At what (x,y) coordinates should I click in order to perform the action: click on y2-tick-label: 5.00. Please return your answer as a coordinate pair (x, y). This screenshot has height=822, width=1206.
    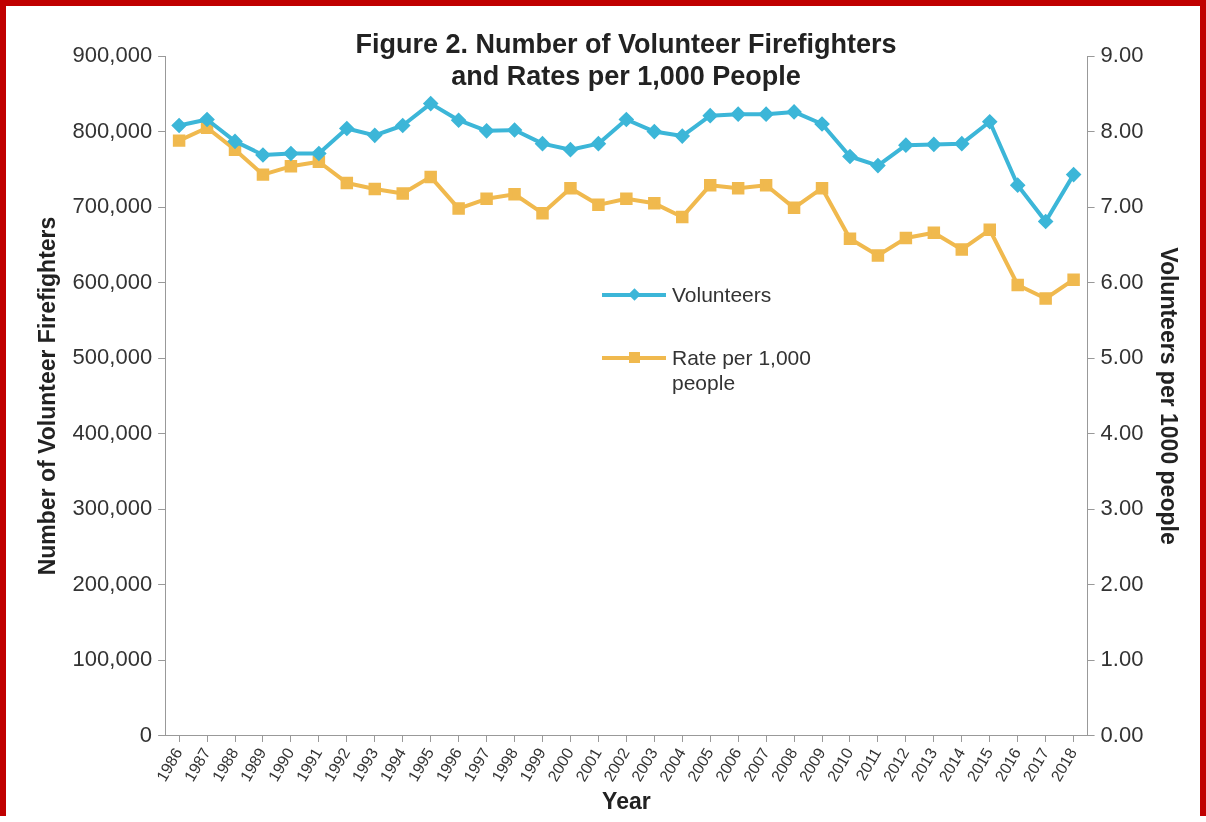
    Looking at the image, I should click on (1122, 357).